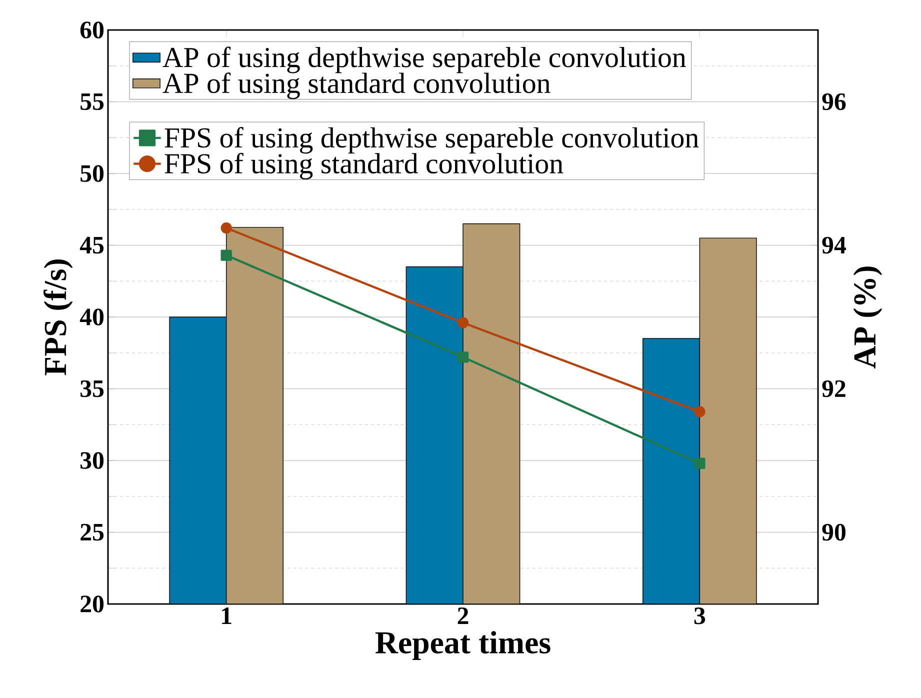 This screenshot has width=921, height=698. What do you see at coordinates (431, 140) in the screenshot?
I see `legend-label: FPS of using depthwise separeble convolution` at bounding box center [431, 140].